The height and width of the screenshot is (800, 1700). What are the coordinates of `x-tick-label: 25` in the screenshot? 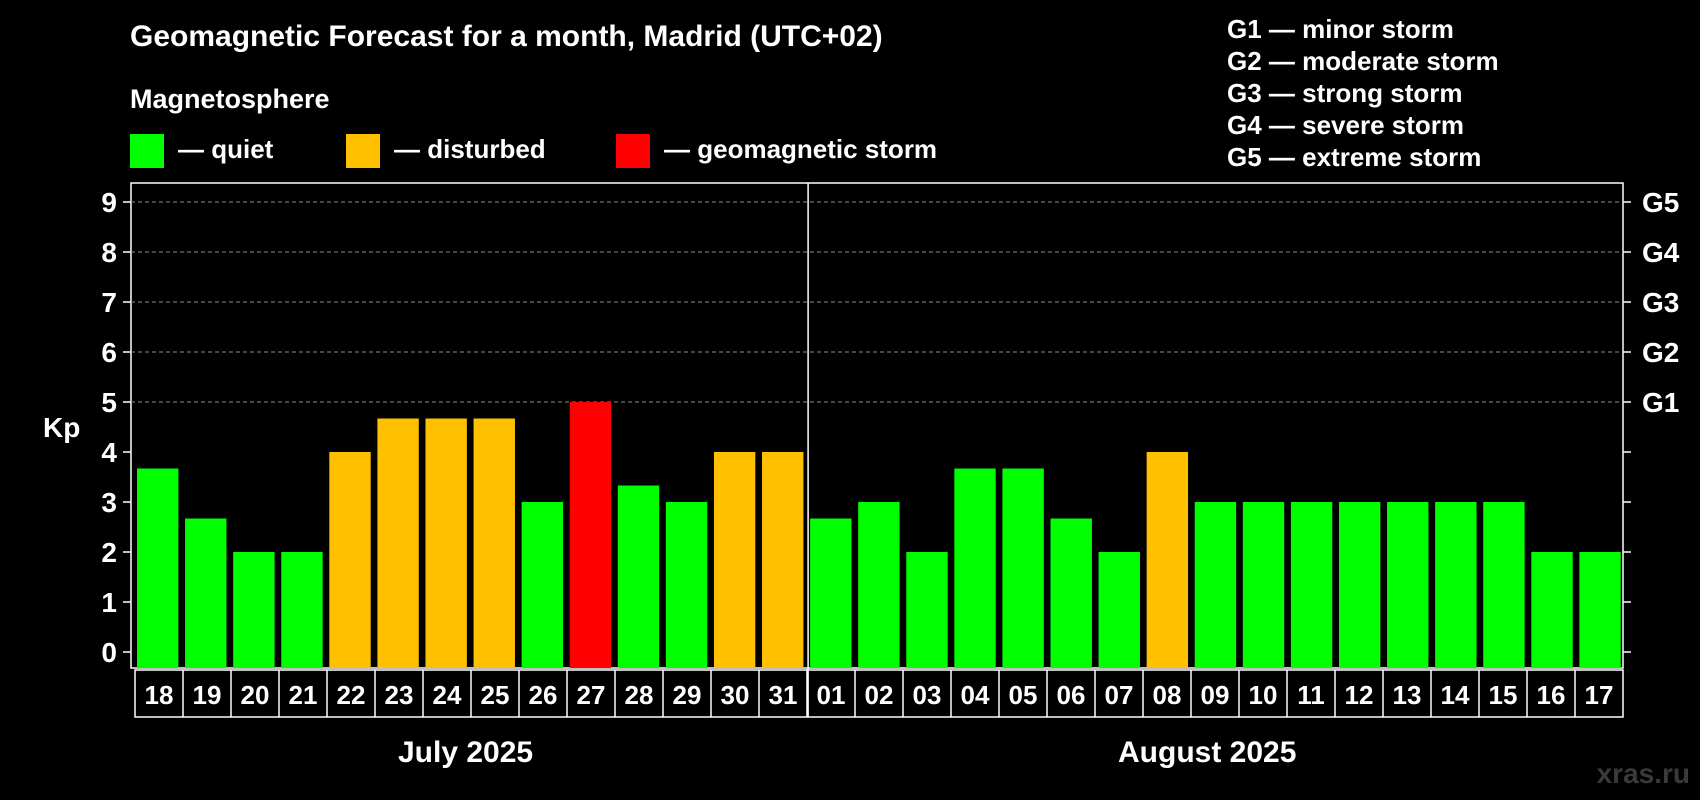 It's located at (495, 695).